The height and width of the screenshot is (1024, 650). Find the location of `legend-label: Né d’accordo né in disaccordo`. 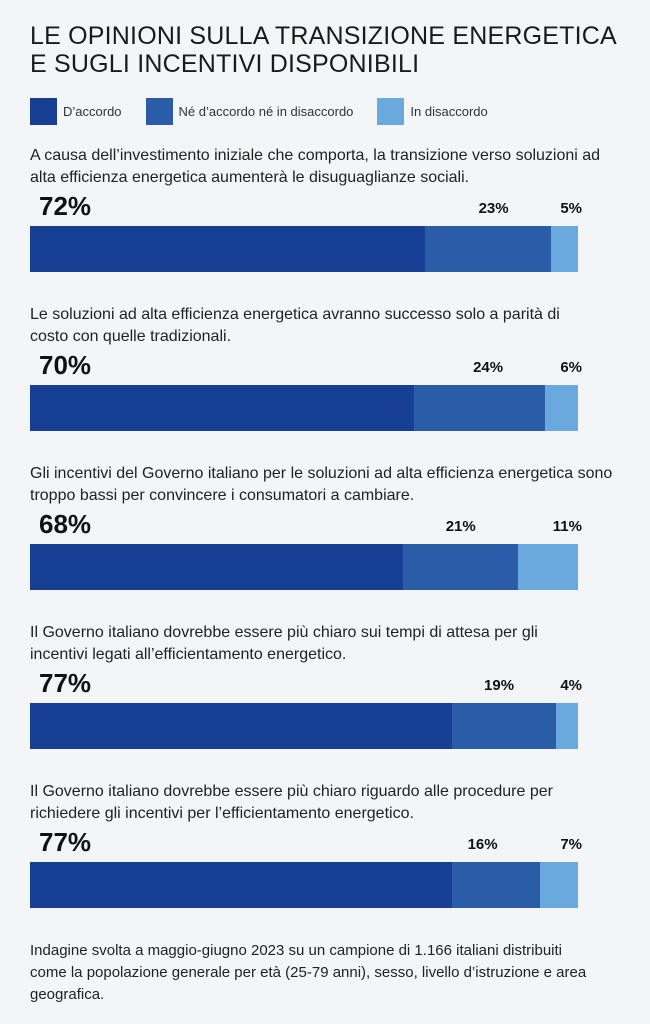

legend-label: Né d’accordo né in disaccordo is located at coordinates (266, 111).